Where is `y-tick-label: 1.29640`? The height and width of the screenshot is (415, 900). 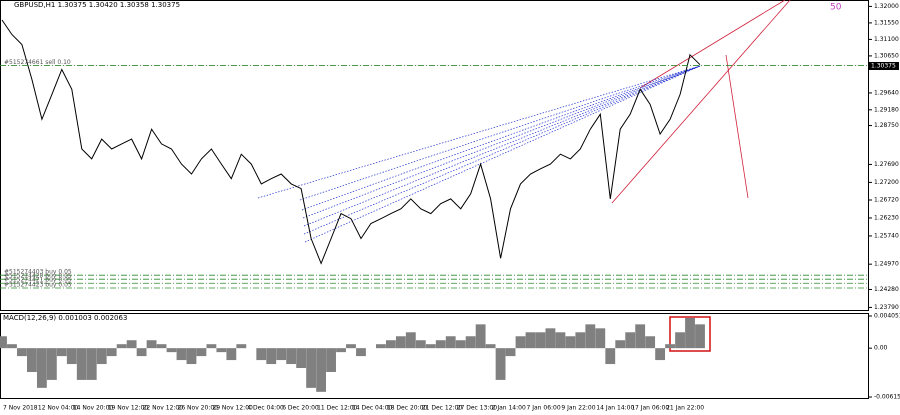 y-tick-label: 1.29640 is located at coordinates (886, 92).